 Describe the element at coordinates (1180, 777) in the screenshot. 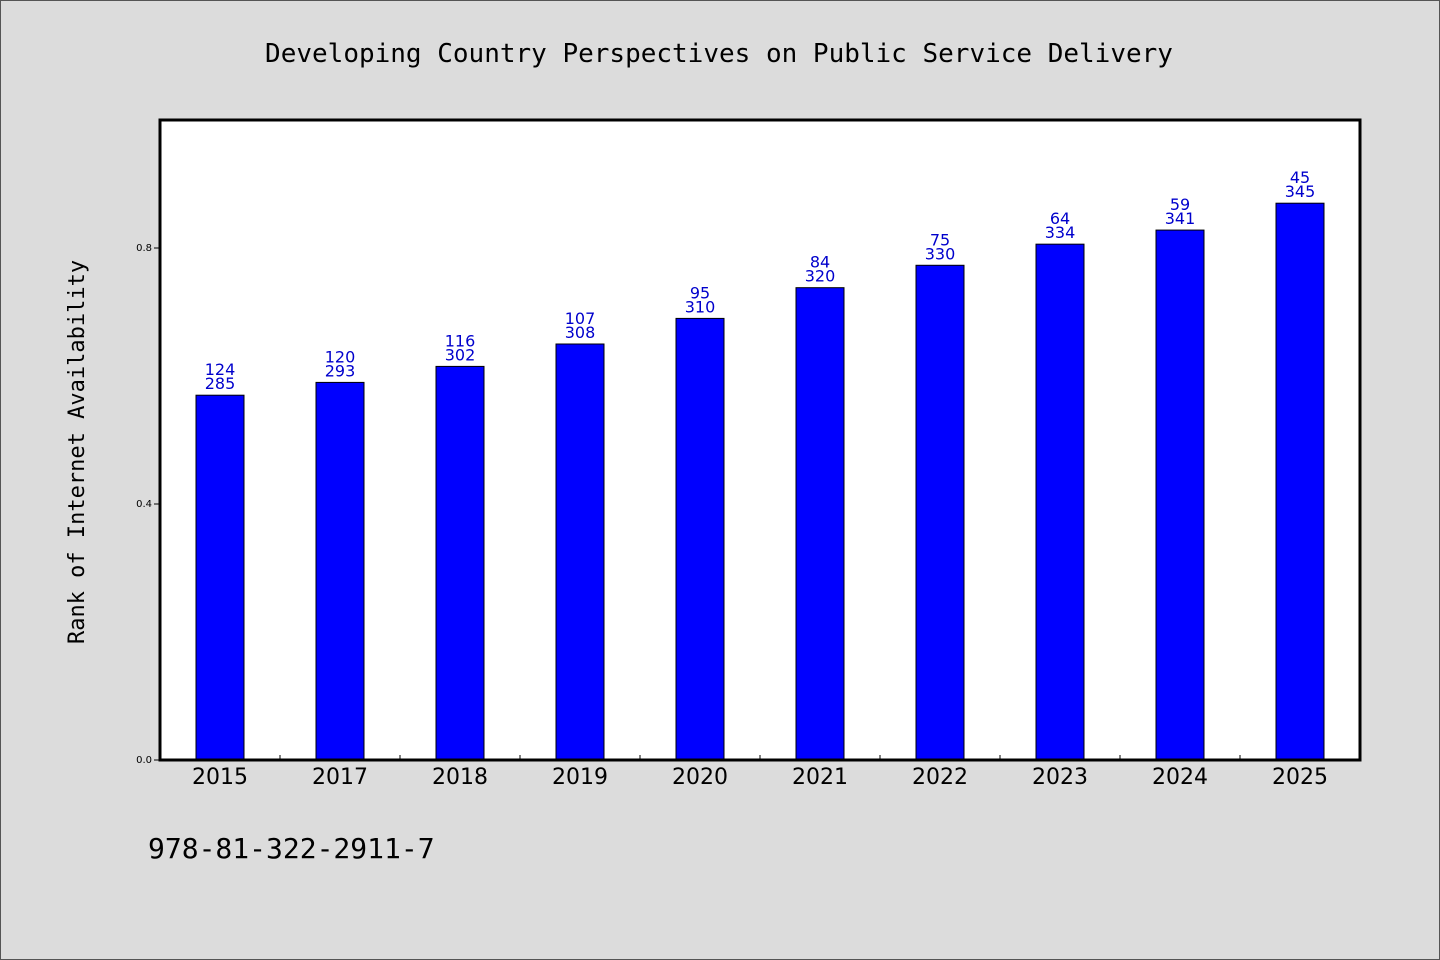

I see `x-tick-label: 2024` at that location.